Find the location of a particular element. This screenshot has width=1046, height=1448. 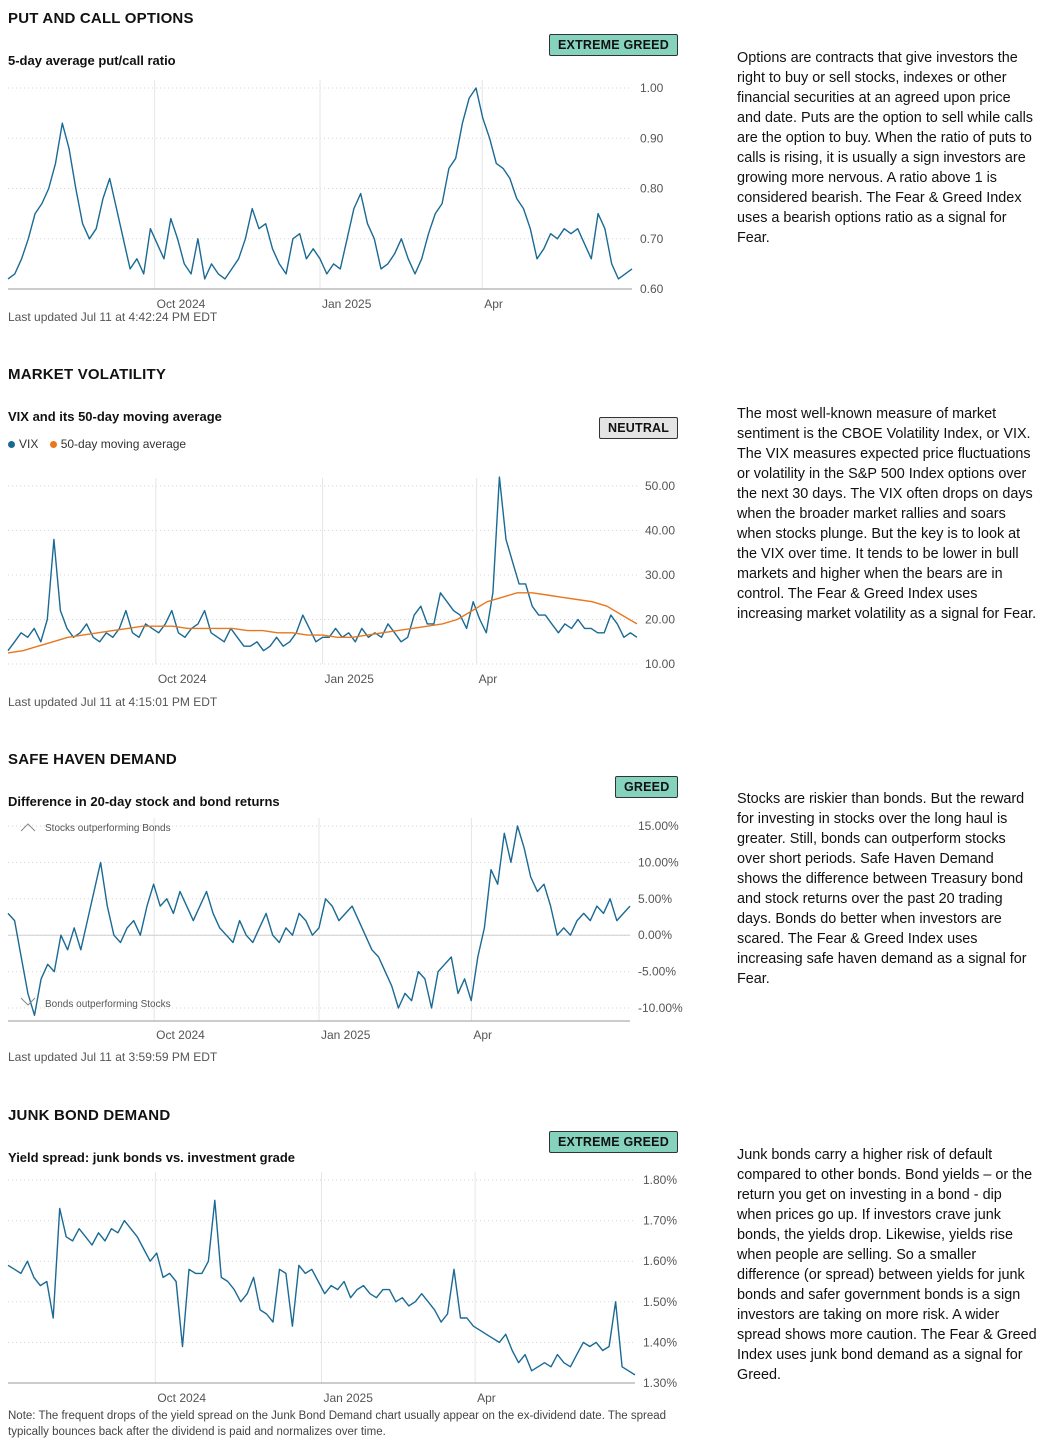

put-call-chart: 1.00 0.90 0.80 0.70 0.60 Oct 2024 Jan 2025 Apr is located at coordinates (335, 195).